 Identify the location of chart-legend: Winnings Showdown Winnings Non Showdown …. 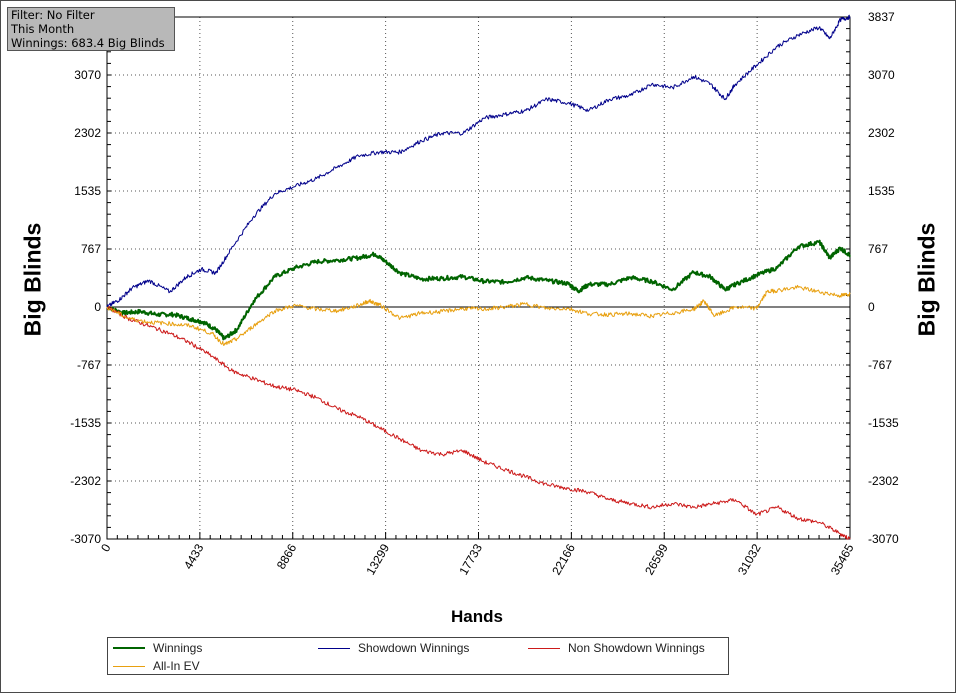
(418, 656).